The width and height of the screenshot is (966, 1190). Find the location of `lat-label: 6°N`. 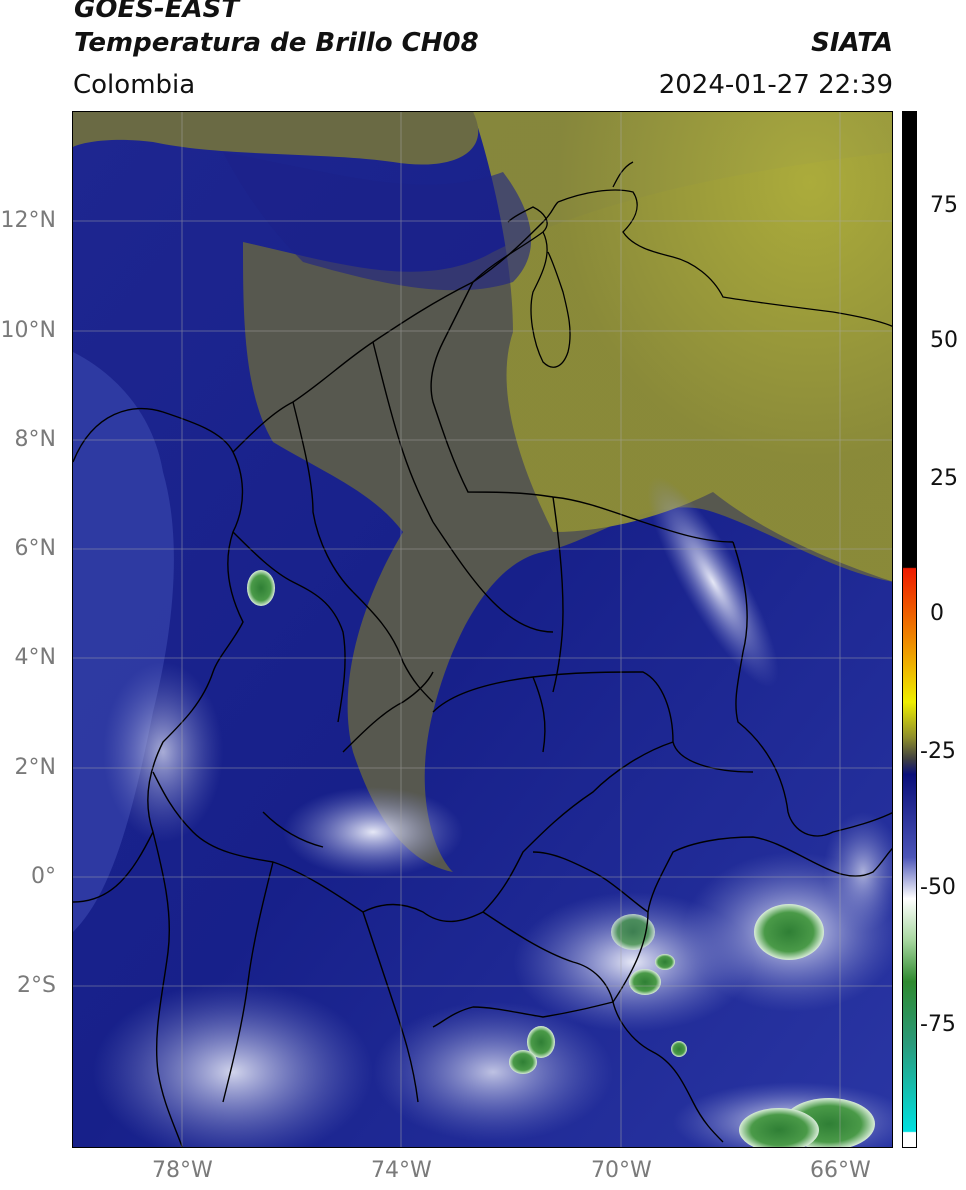

lat-label: 6°N is located at coordinates (35, 548).